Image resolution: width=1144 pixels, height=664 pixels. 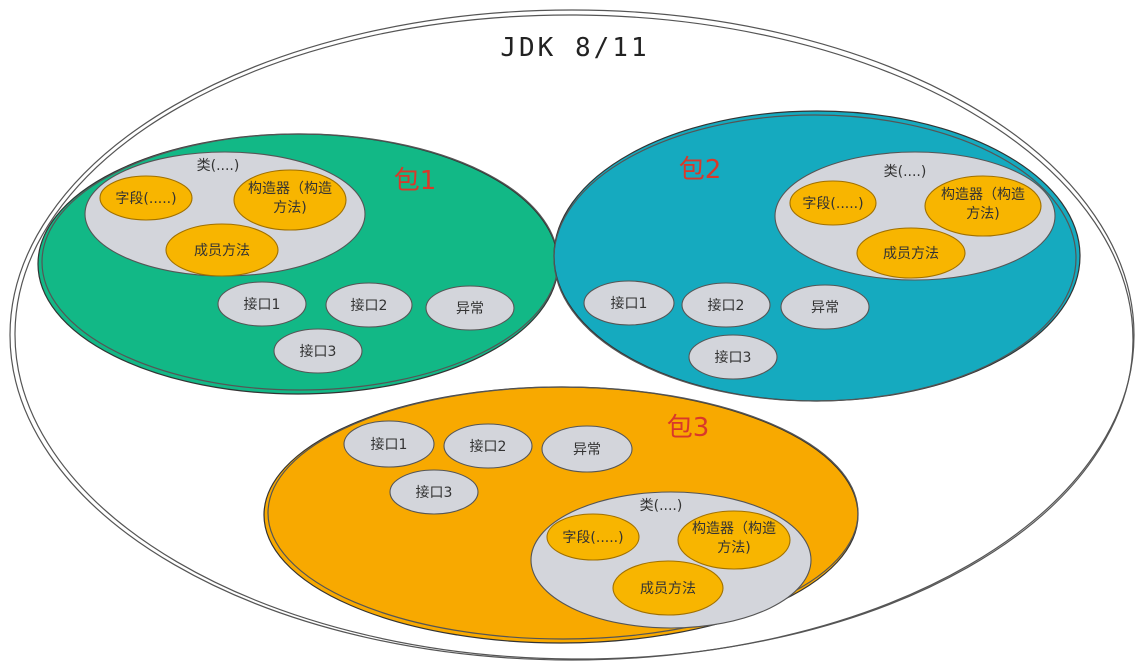 I want to click on package-3-label: 包3, so click(x=688, y=428).